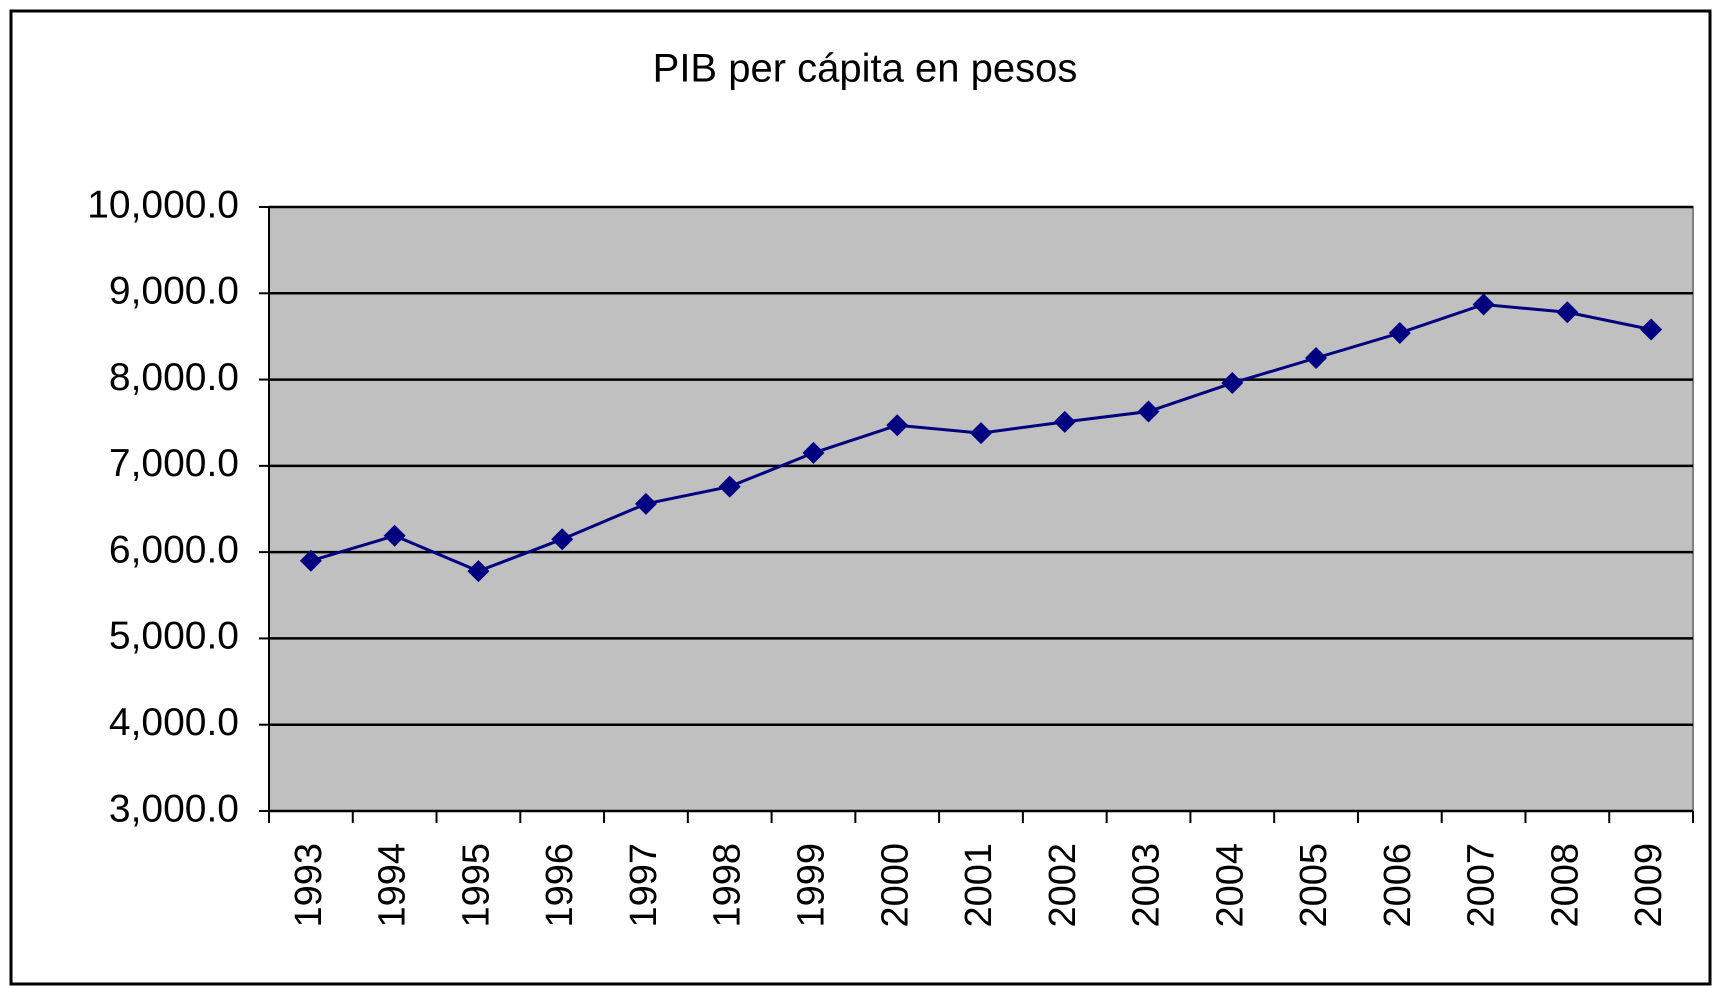 The width and height of the screenshot is (1712, 986). What do you see at coordinates (174, 377) in the screenshot?
I see `y-tick-label: 8,000.0` at bounding box center [174, 377].